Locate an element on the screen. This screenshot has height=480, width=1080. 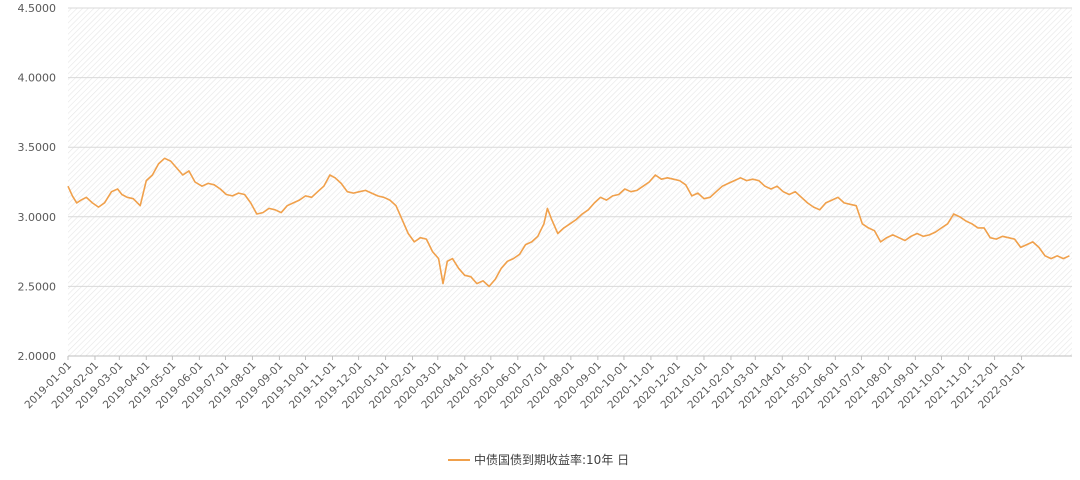
y-tick-label: 4.5000 is located at coordinates (37, 8).